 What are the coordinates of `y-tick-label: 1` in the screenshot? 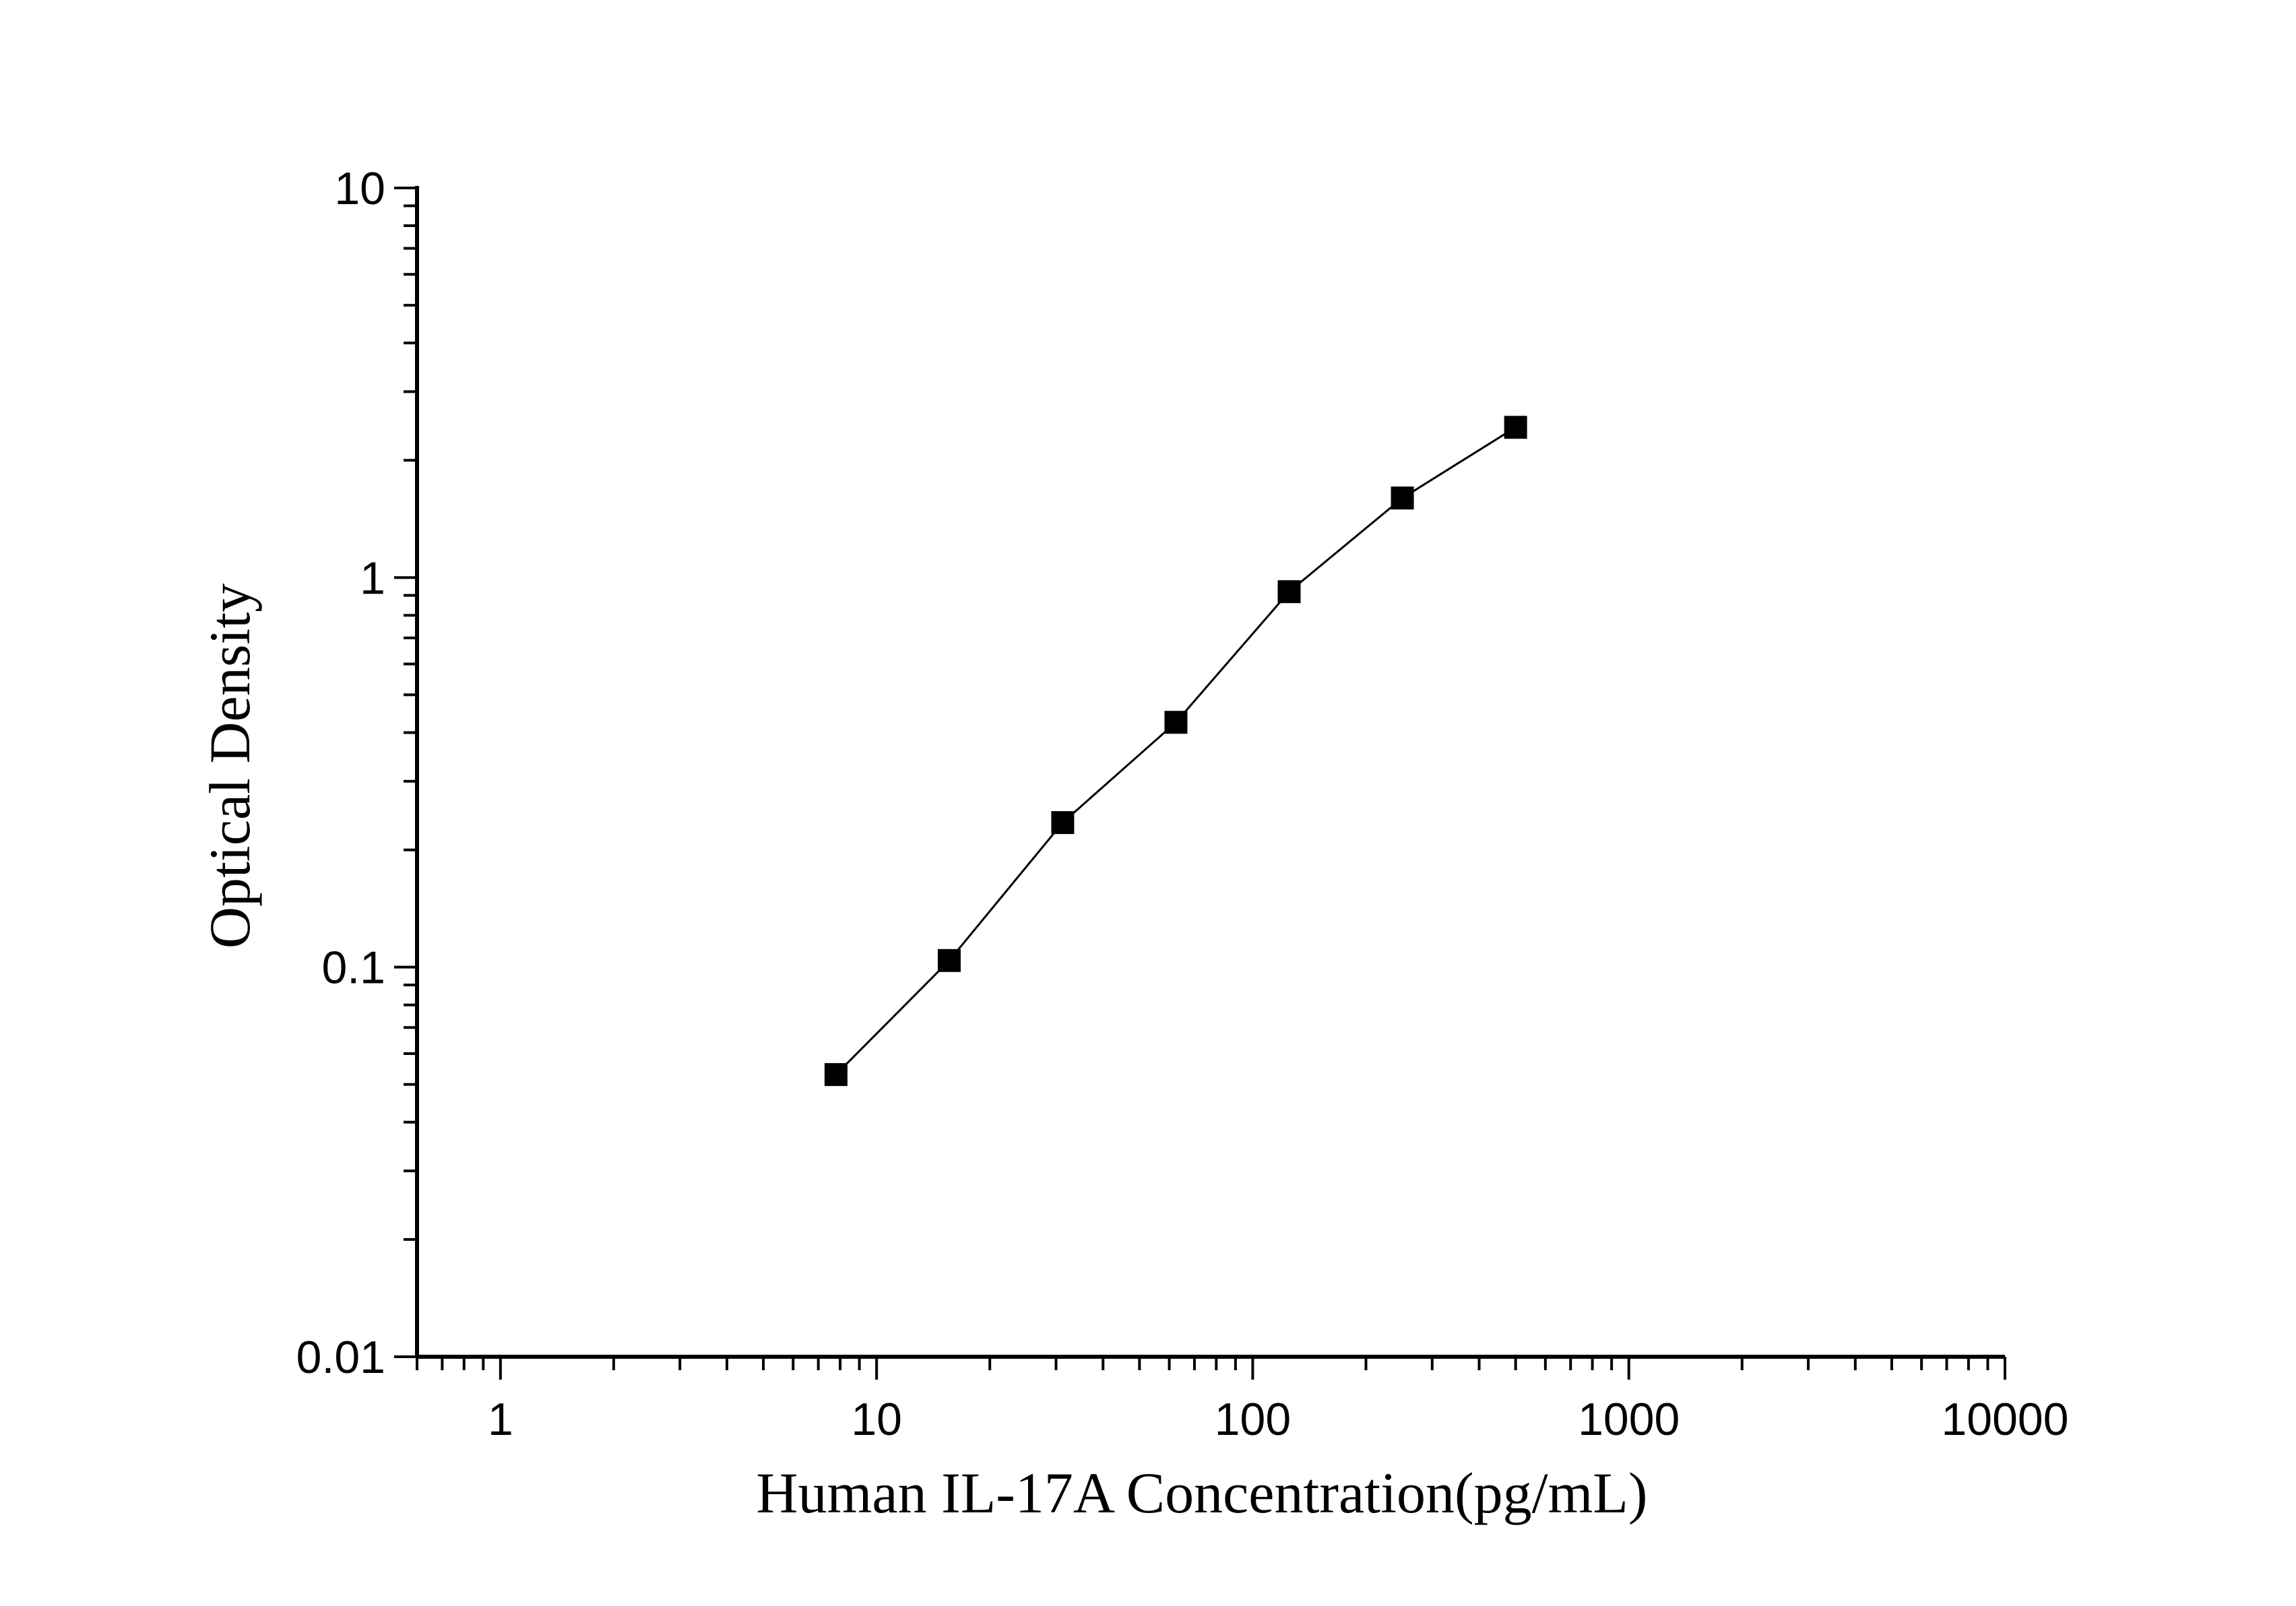 It's located at (372, 578).